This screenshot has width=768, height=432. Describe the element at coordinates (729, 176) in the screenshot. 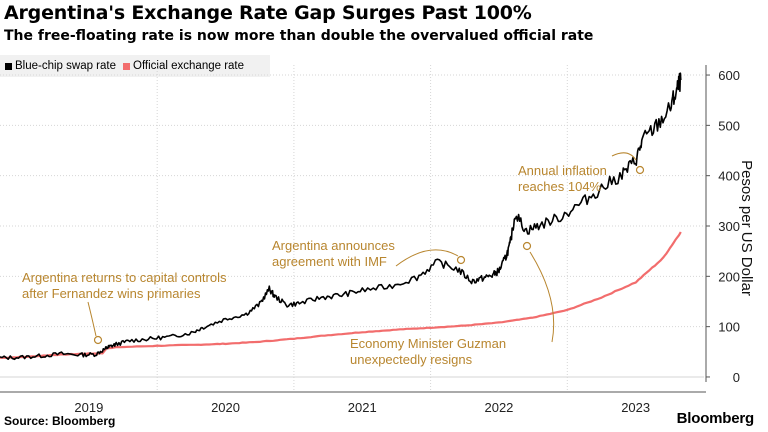

I see `y-tick-label-400: 400` at that location.